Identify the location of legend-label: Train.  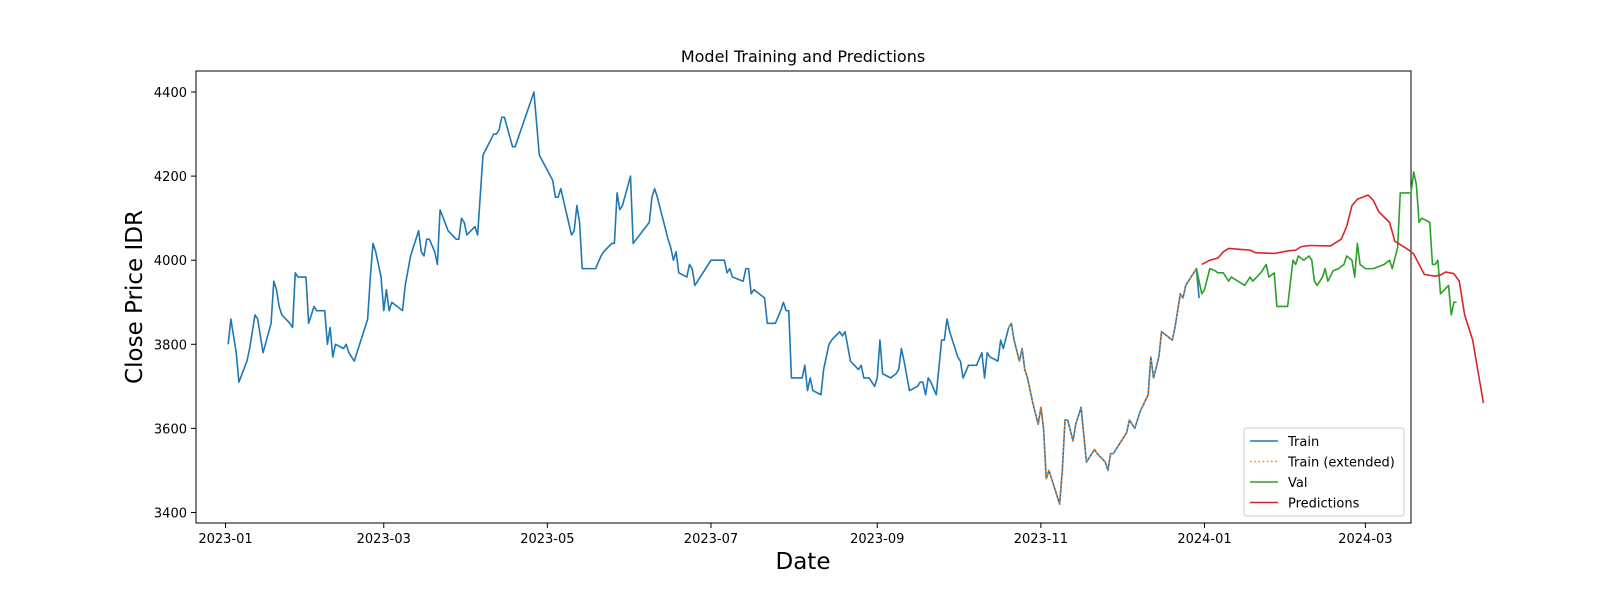
(1303, 442).